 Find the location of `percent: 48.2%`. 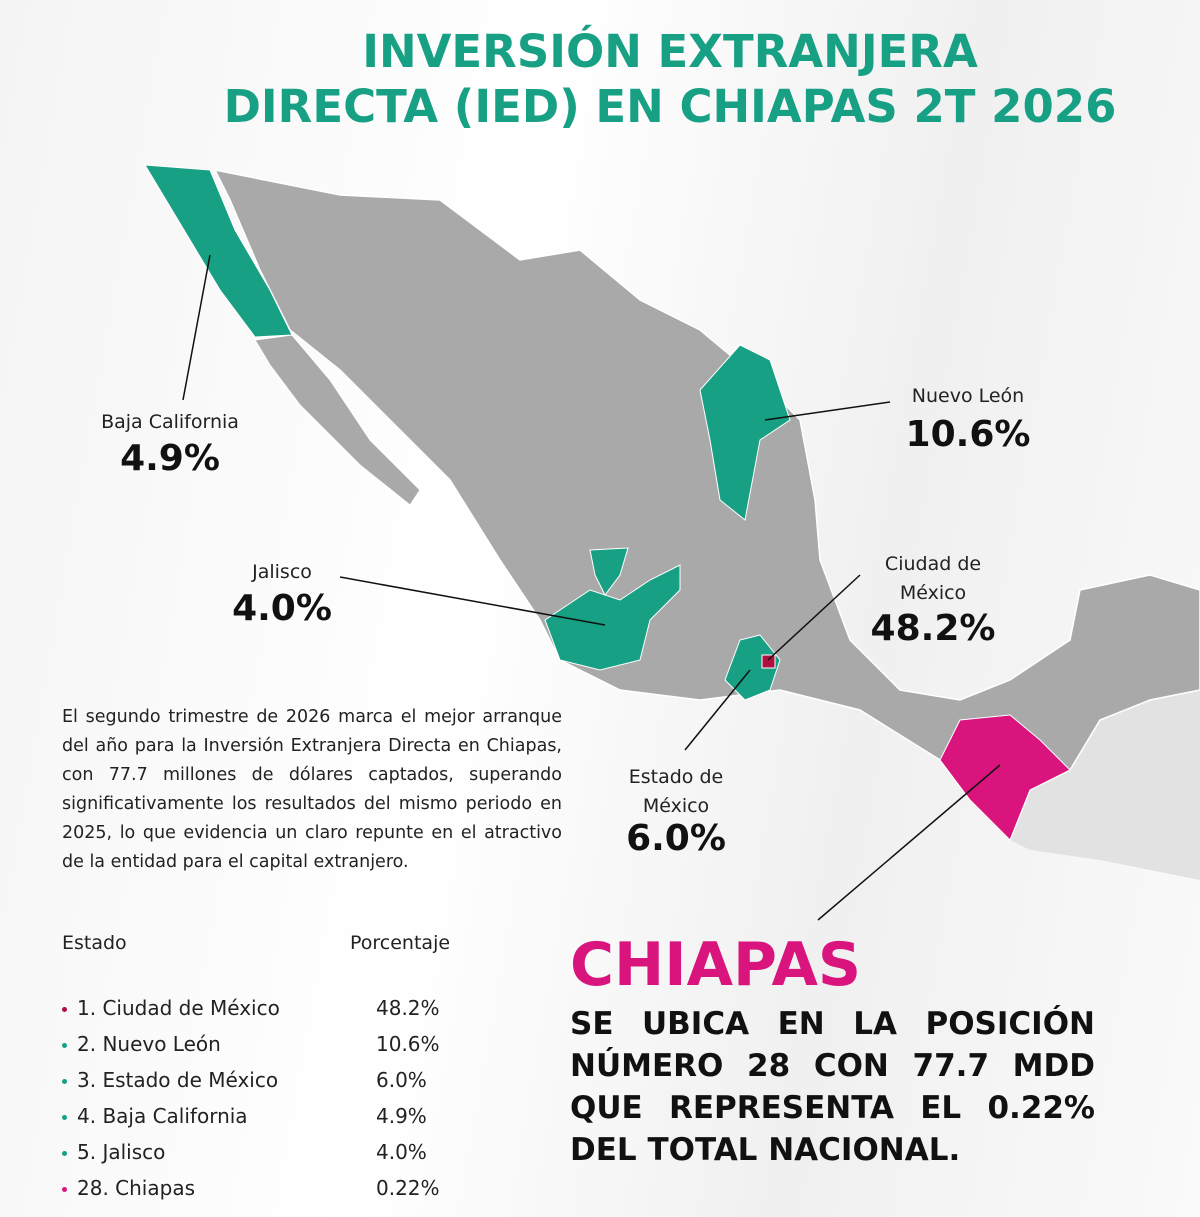

percent: 48.2% is located at coordinates (933, 628).